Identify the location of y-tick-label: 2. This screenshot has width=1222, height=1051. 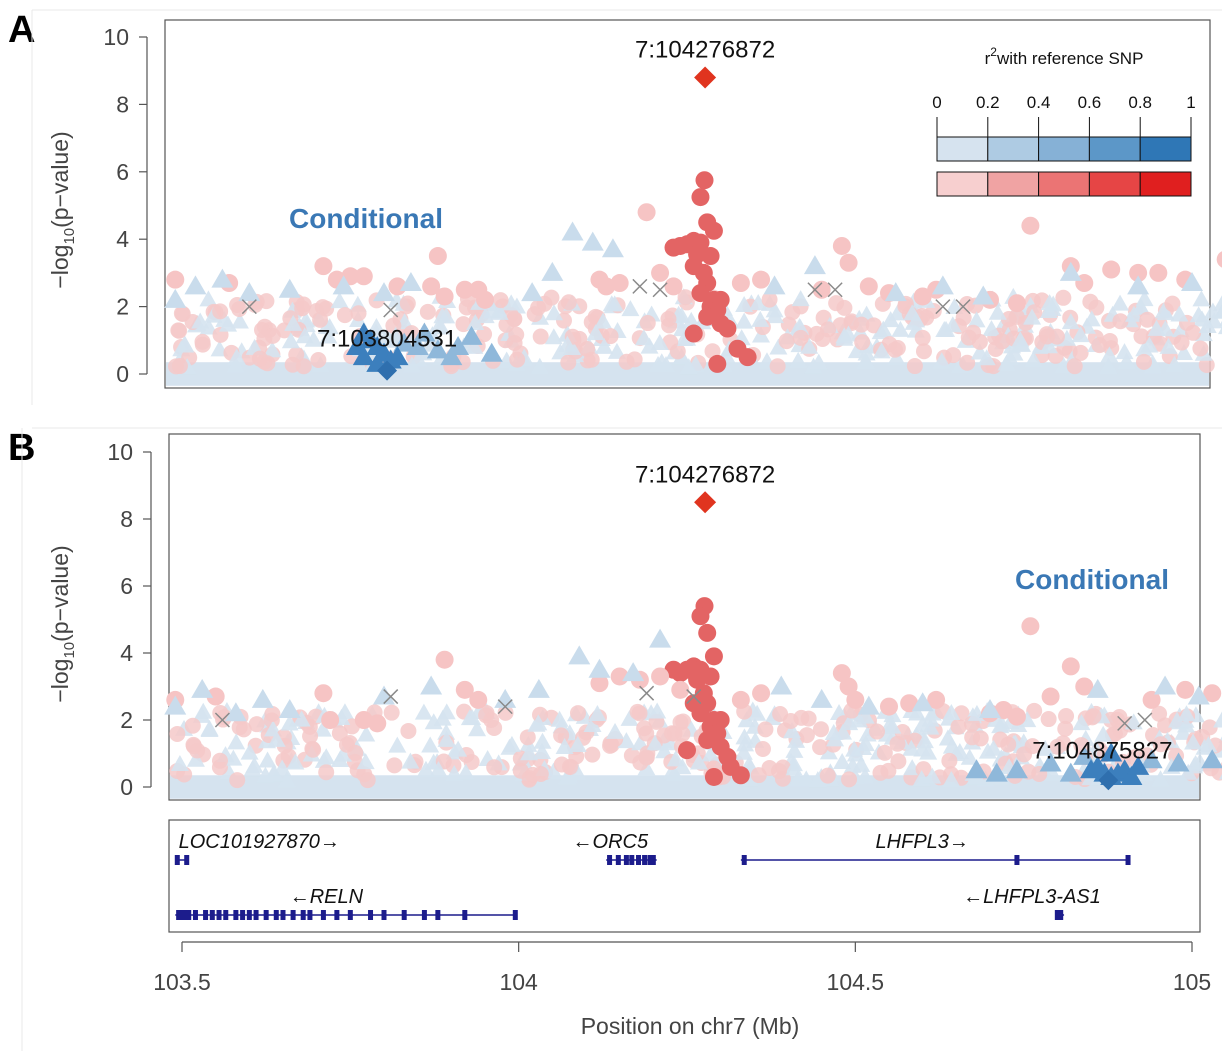
(126, 720).